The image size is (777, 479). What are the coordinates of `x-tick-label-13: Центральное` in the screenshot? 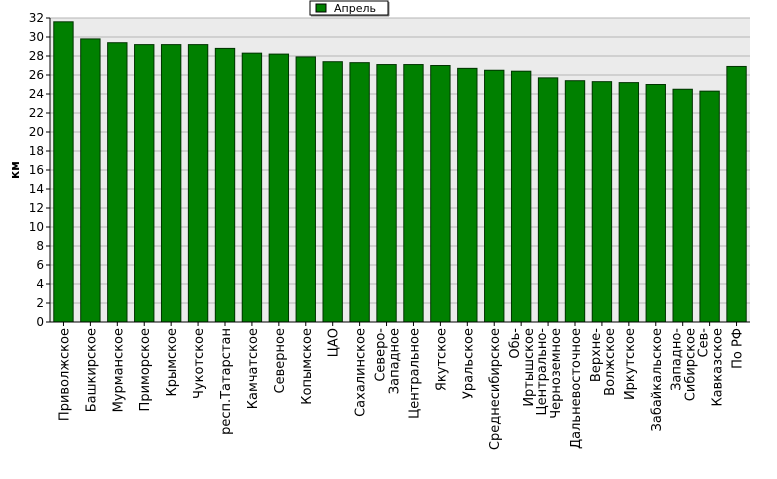 It's located at (414, 373).